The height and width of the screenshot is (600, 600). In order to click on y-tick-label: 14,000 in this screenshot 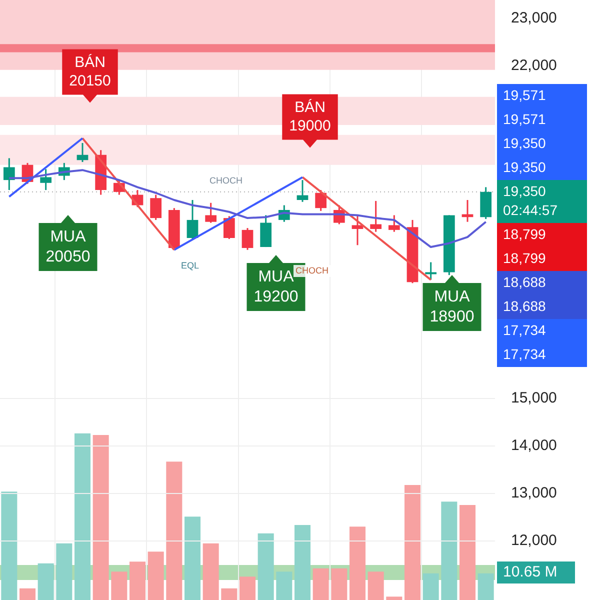, I will do `click(534, 445)`.